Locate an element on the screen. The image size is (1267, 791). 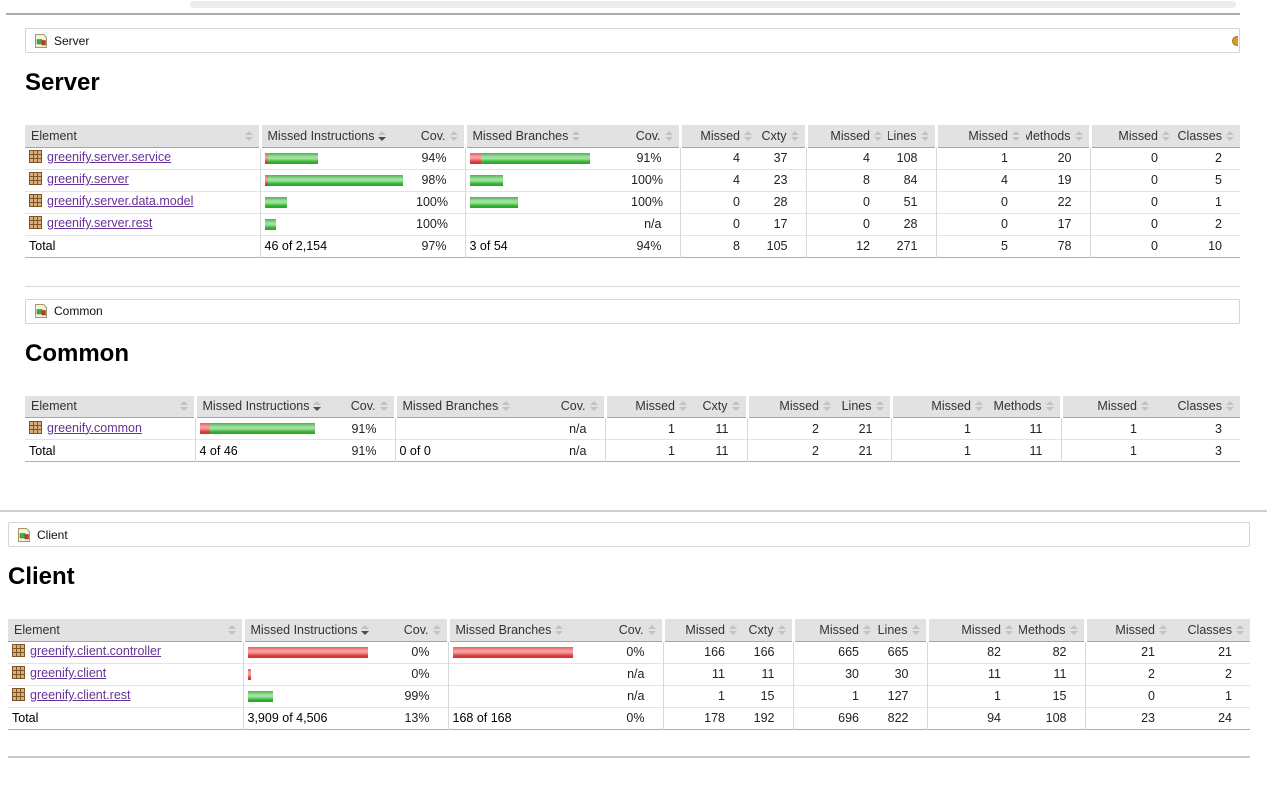
missed-lines-cell: 665 is located at coordinates (834, 652).